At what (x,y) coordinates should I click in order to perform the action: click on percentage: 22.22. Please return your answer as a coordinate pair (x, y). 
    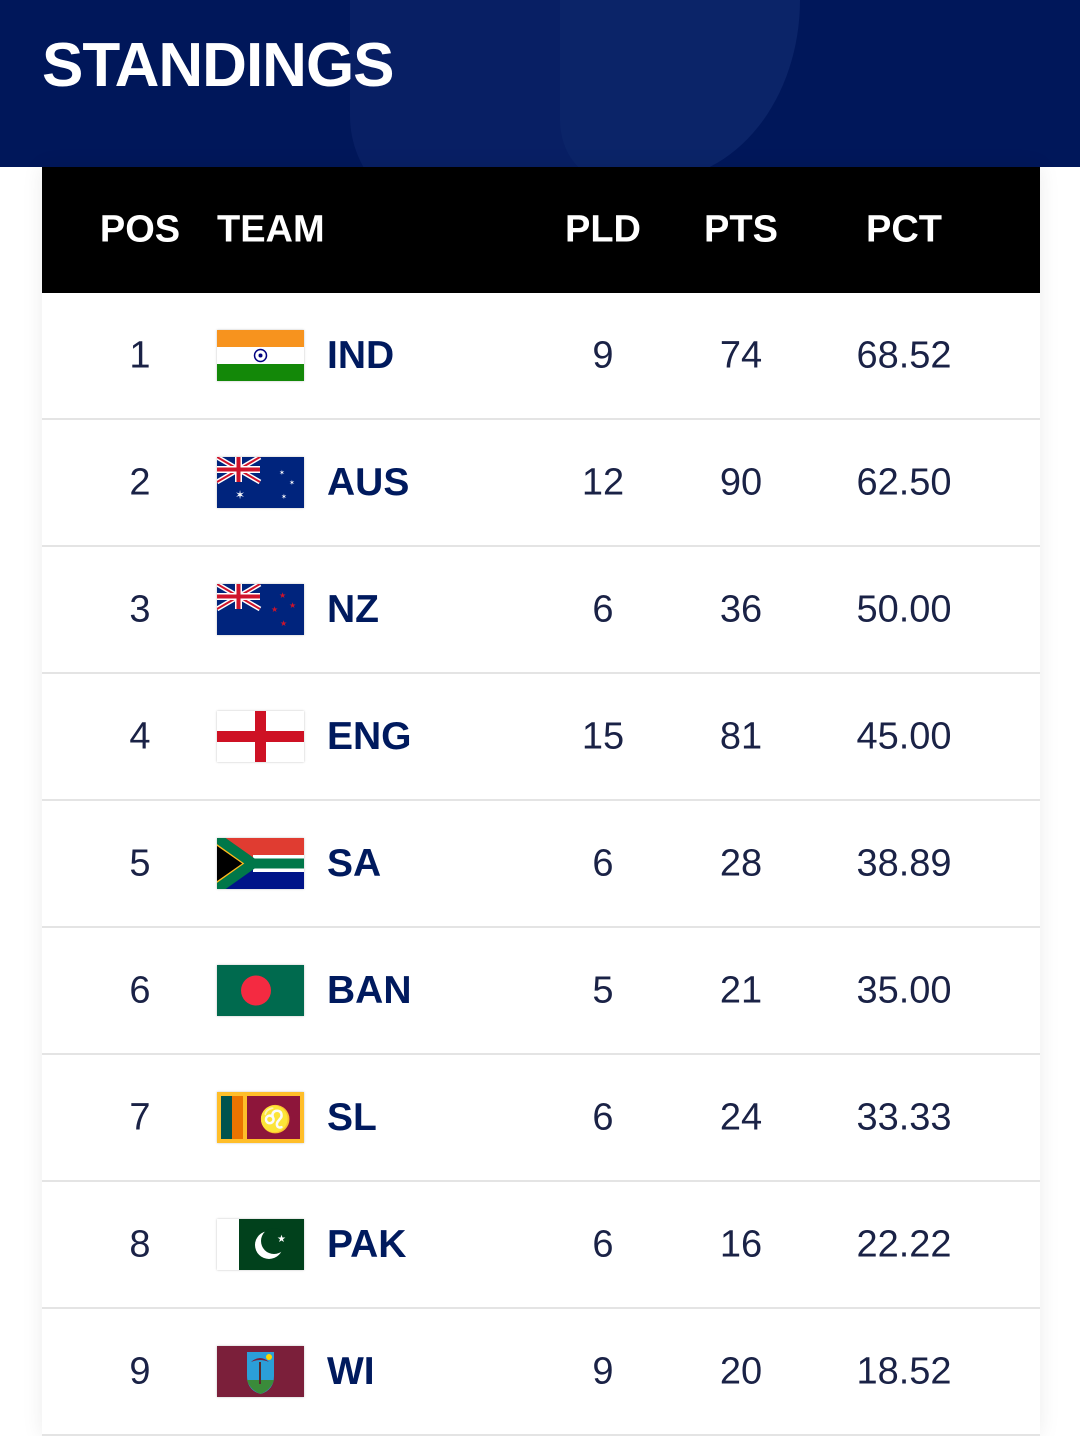
    Looking at the image, I should click on (904, 1244).